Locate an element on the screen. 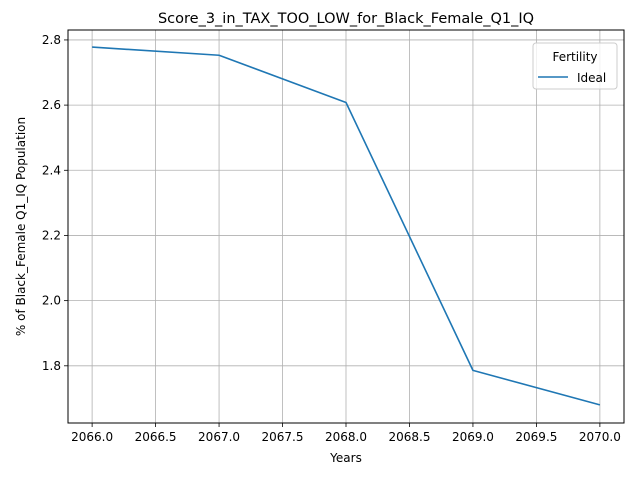 The image size is (640, 480). y-axis: 1.8 2.0 2.2 2.4 2.6 2.8 is located at coordinates (55, 203).